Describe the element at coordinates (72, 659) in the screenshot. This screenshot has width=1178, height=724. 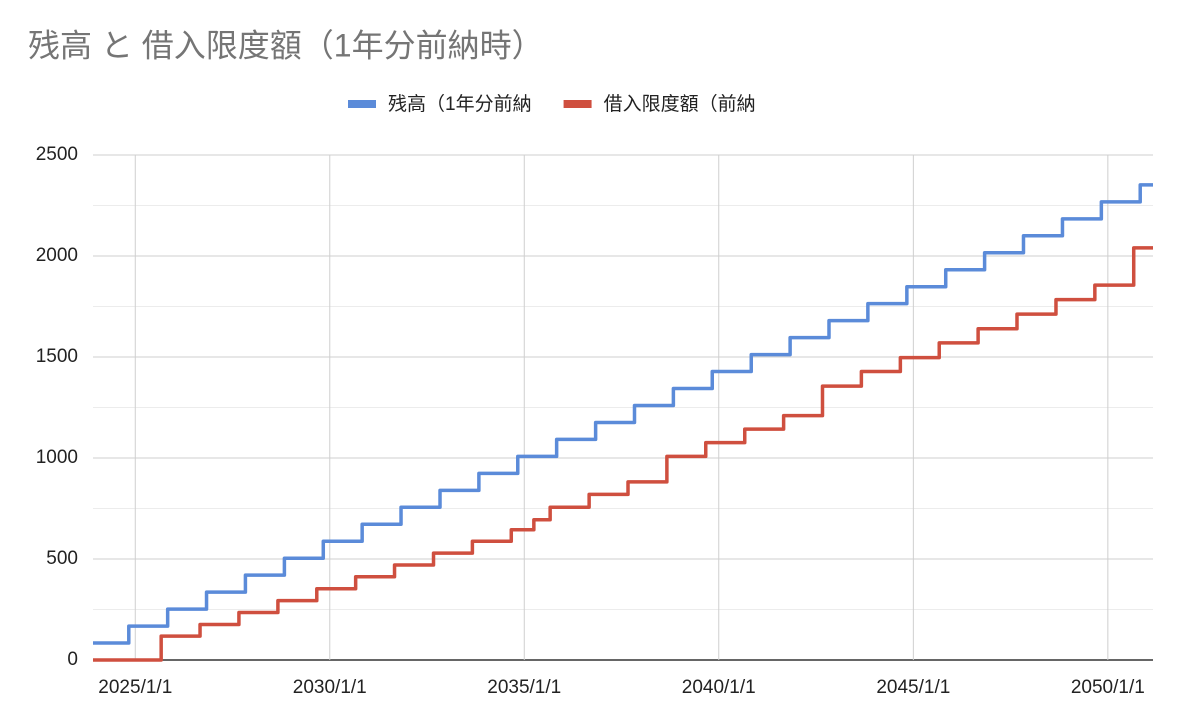
I see `y-tick-label: 0` at that location.